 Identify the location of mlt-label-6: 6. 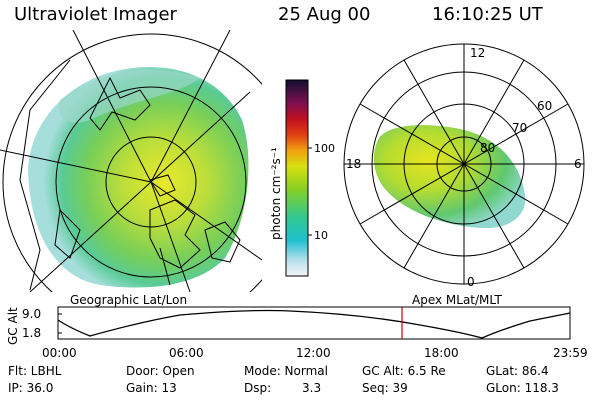
(578, 164).